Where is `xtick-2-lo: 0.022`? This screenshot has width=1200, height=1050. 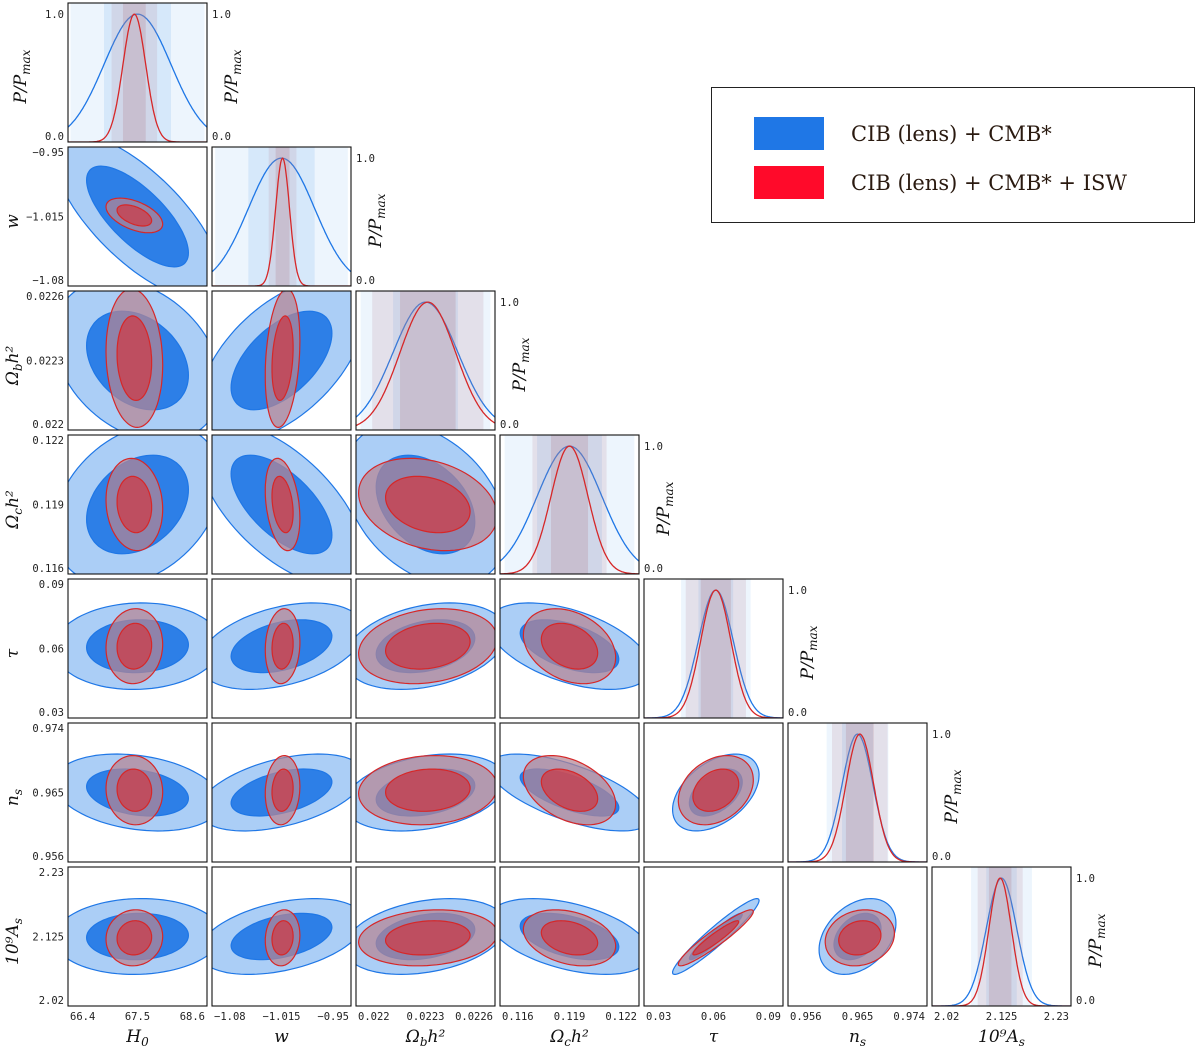
xtick-2-lo: 0.022 is located at coordinates (374, 1017).